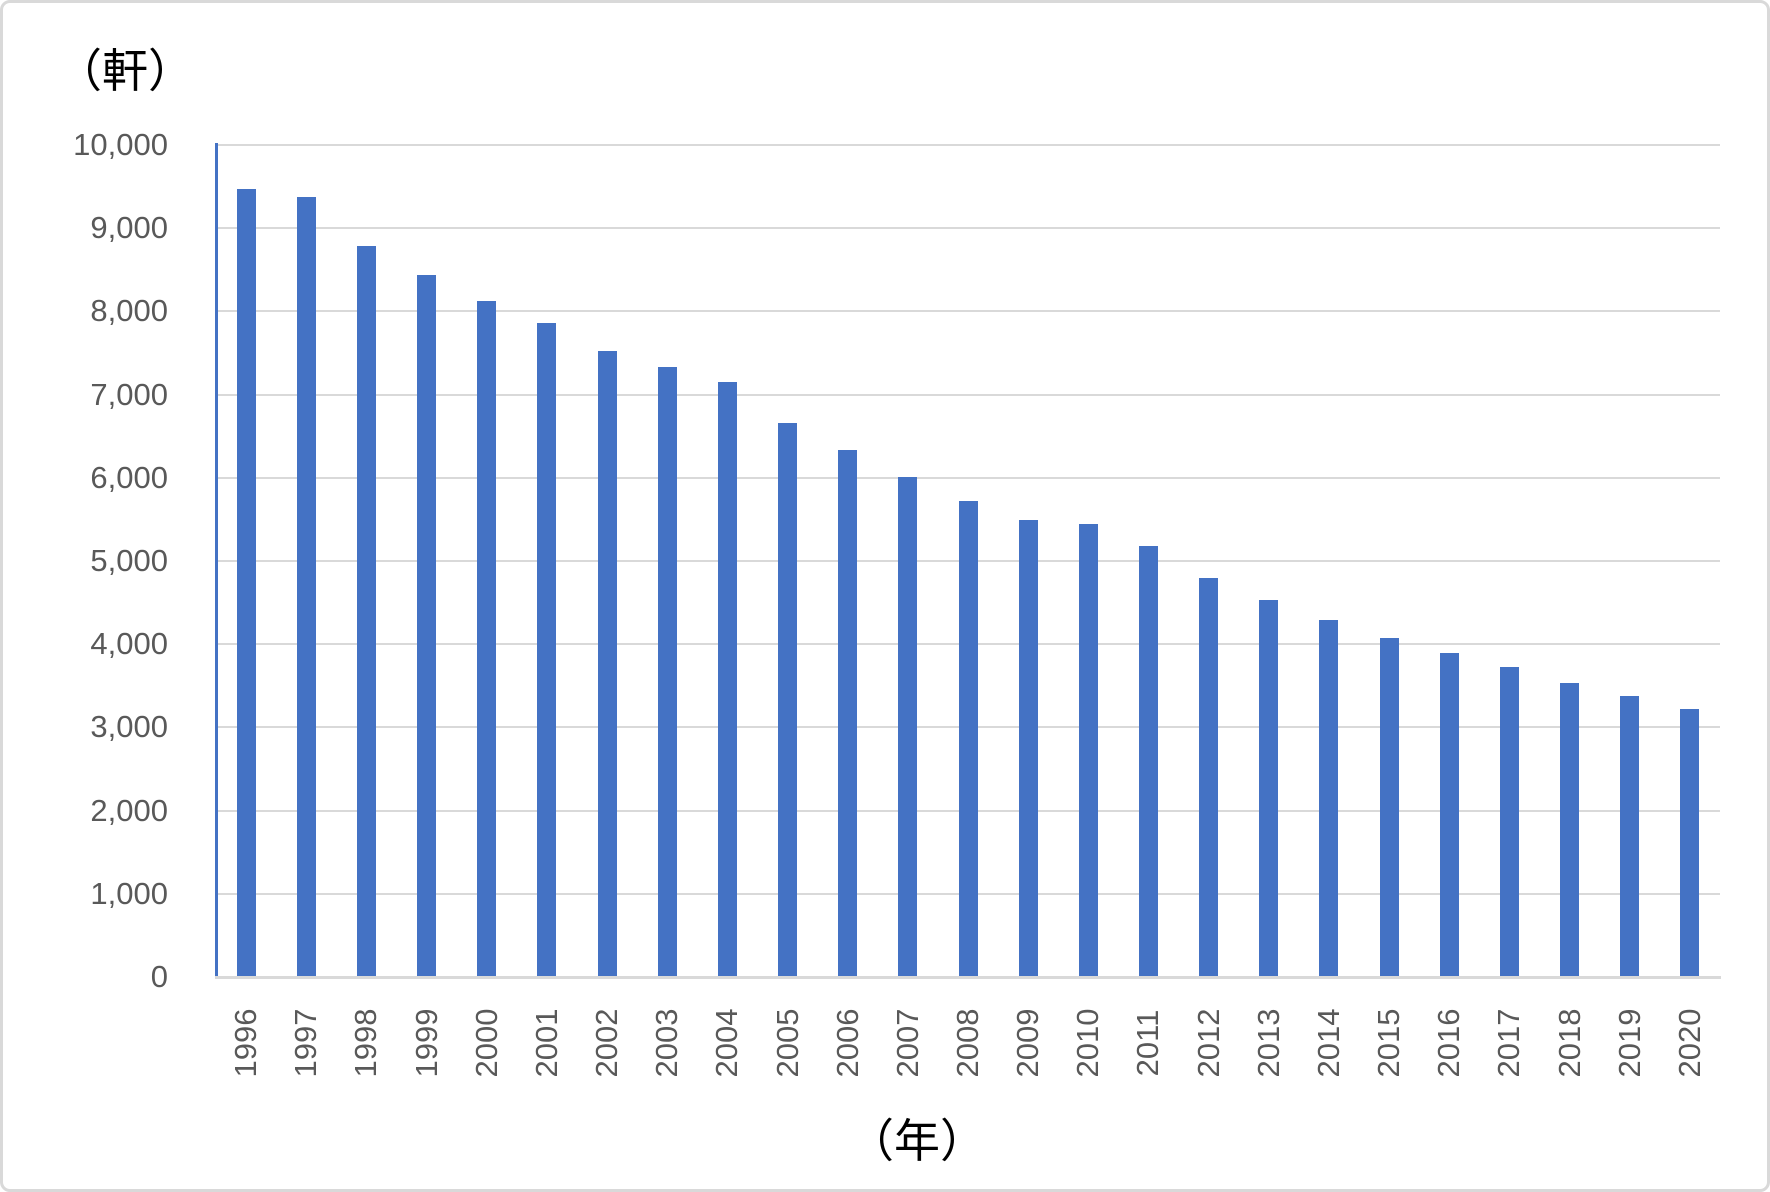  I want to click on bar-2006, so click(848, 713).